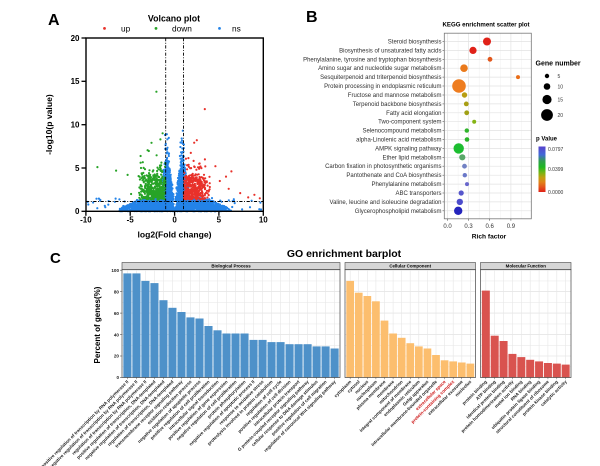 The width and height of the screenshot is (600, 466). What do you see at coordinates (409, 123) in the screenshot?
I see `svg-text: Two-component system` at bounding box center [409, 123].